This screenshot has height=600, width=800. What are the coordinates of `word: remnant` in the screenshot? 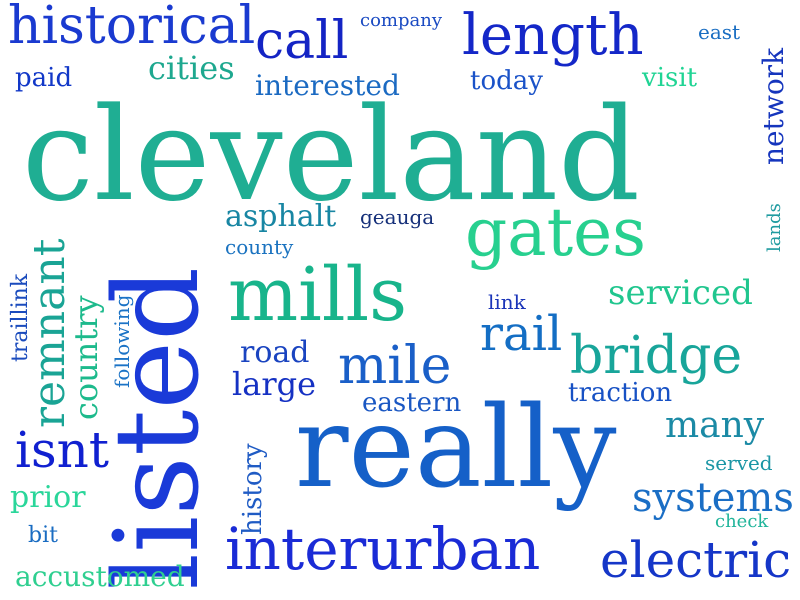 It's located at (49, 333).